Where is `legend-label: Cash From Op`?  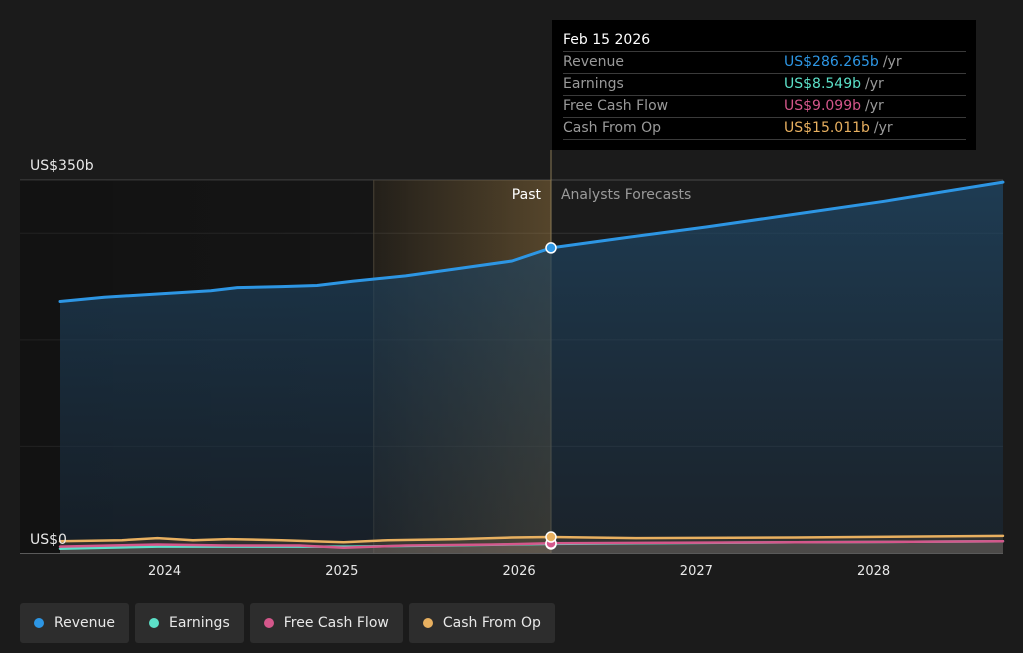
legend-label: Cash From Op is located at coordinates (491, 623).